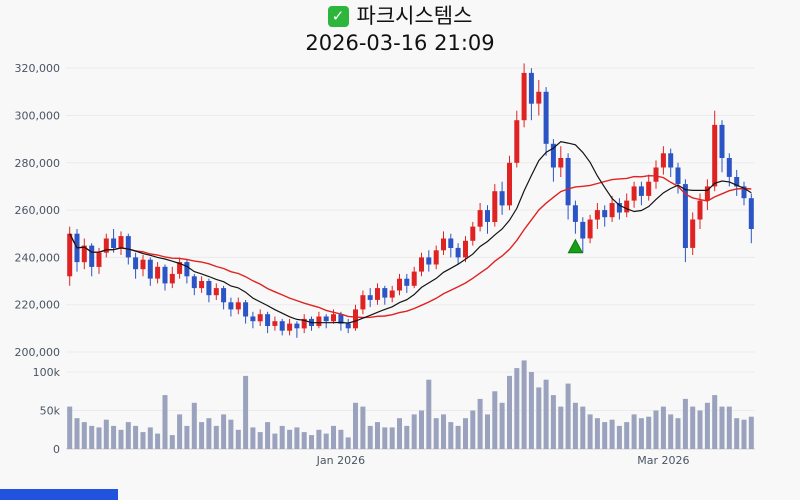  Describe the element at coordinates (59, 494) in the screenshot. I see `taskbar-fragment` at that location.